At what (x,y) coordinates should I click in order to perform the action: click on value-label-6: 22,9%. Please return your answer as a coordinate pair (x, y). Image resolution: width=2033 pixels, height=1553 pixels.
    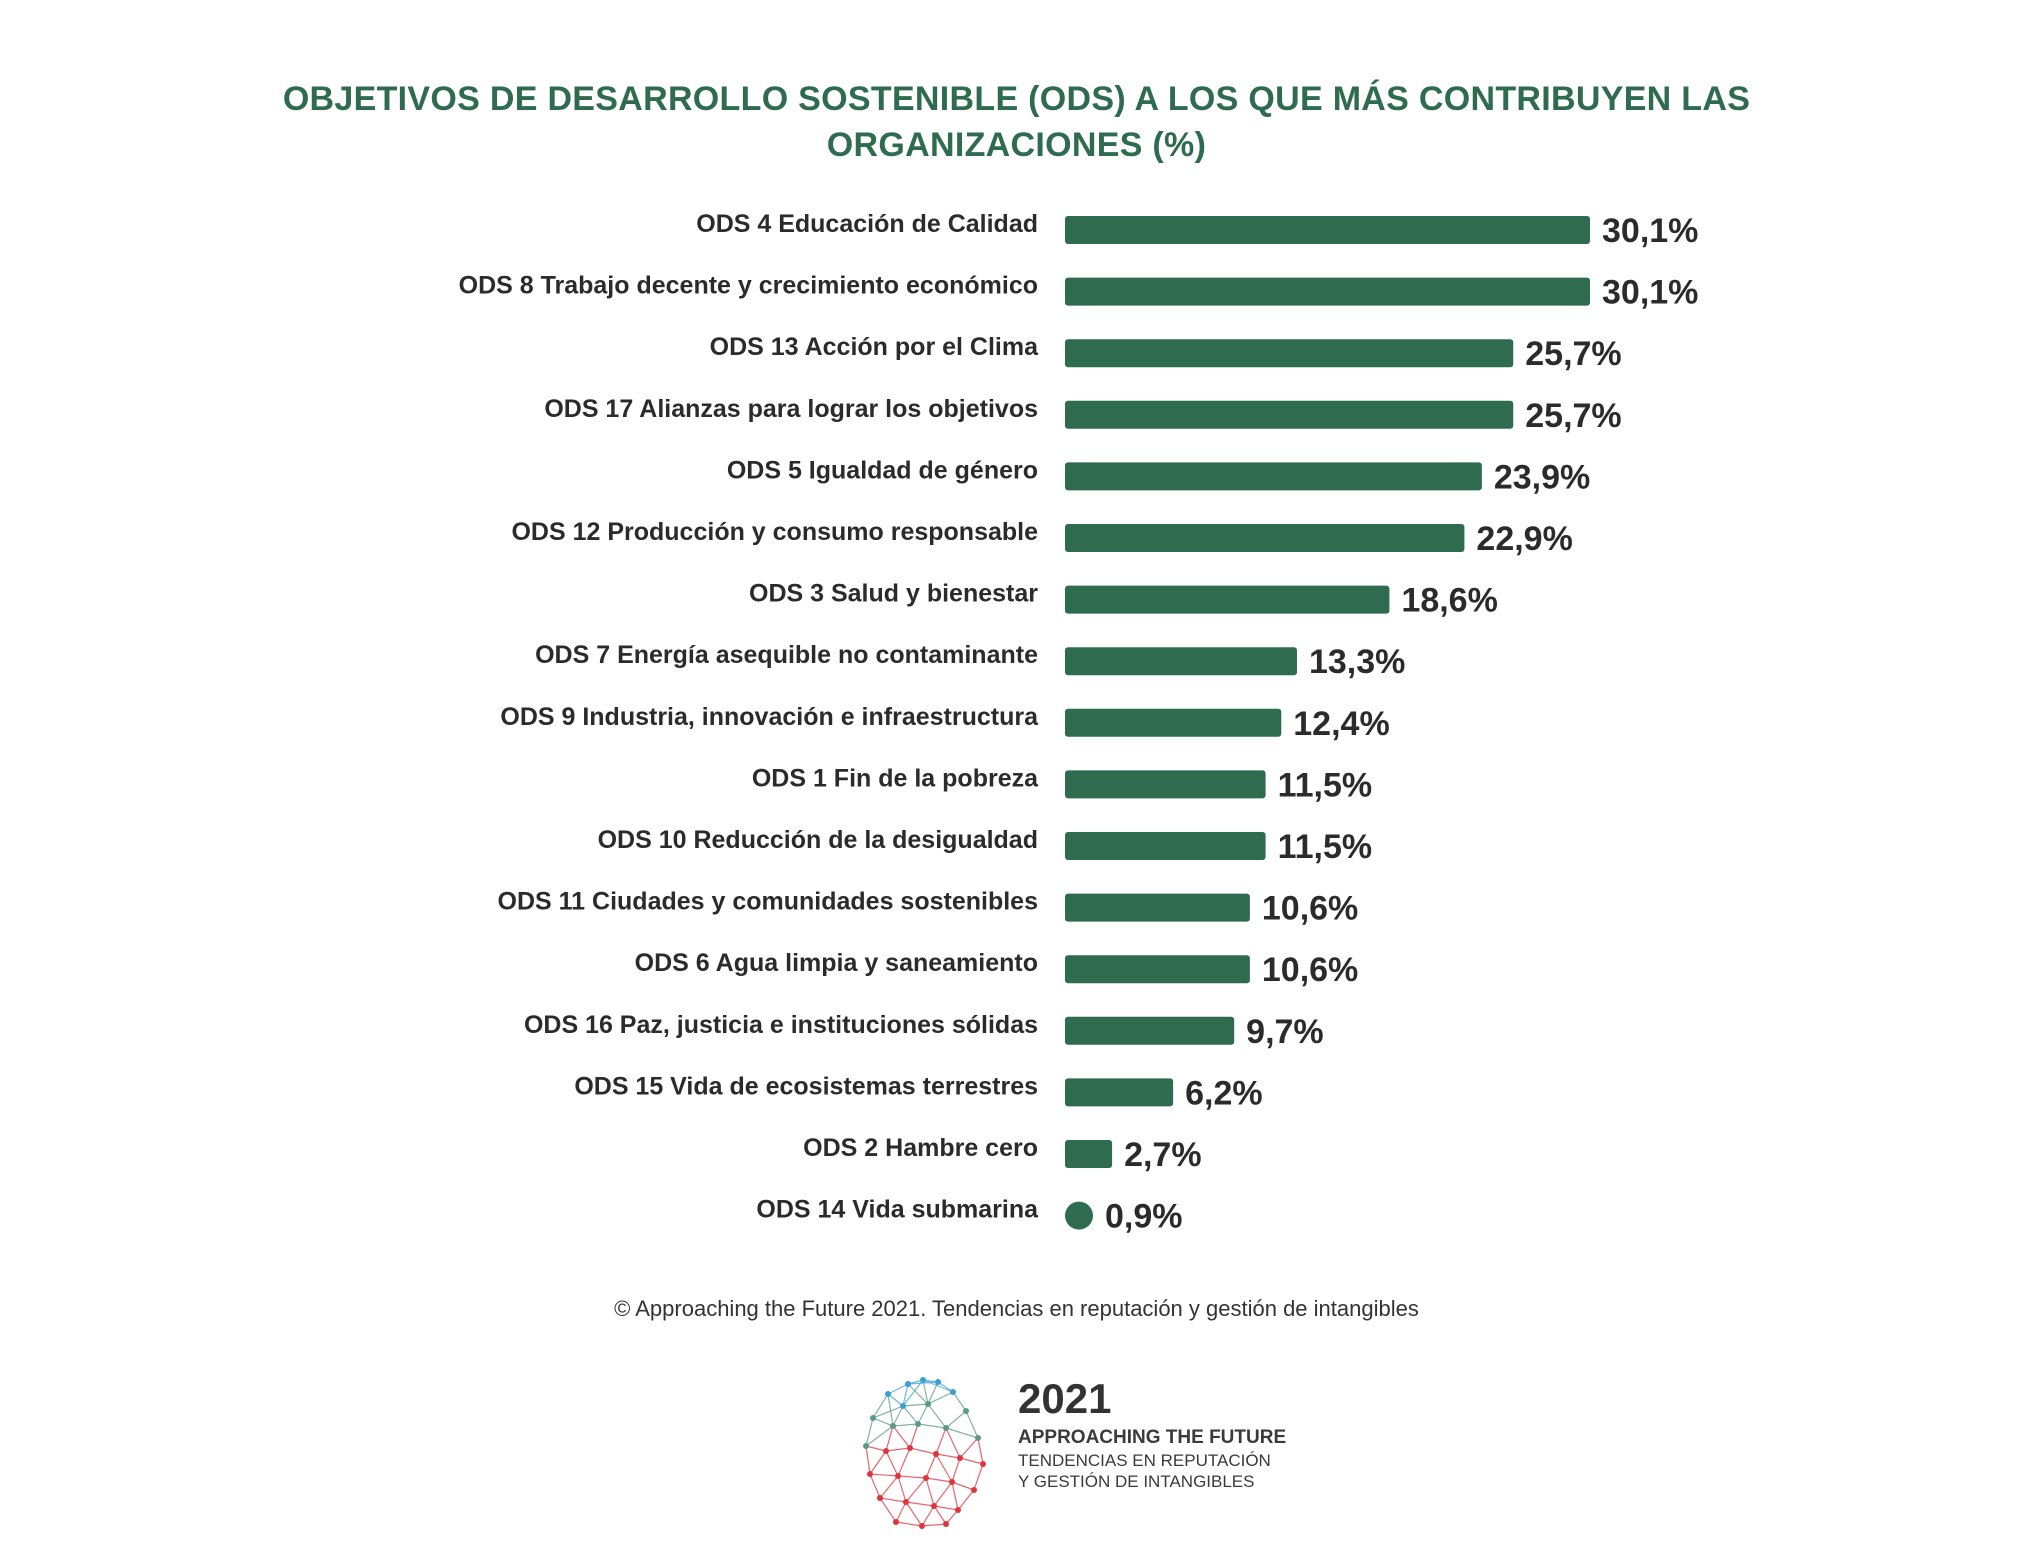
    Looking at the image, I should click on (1524, 539).